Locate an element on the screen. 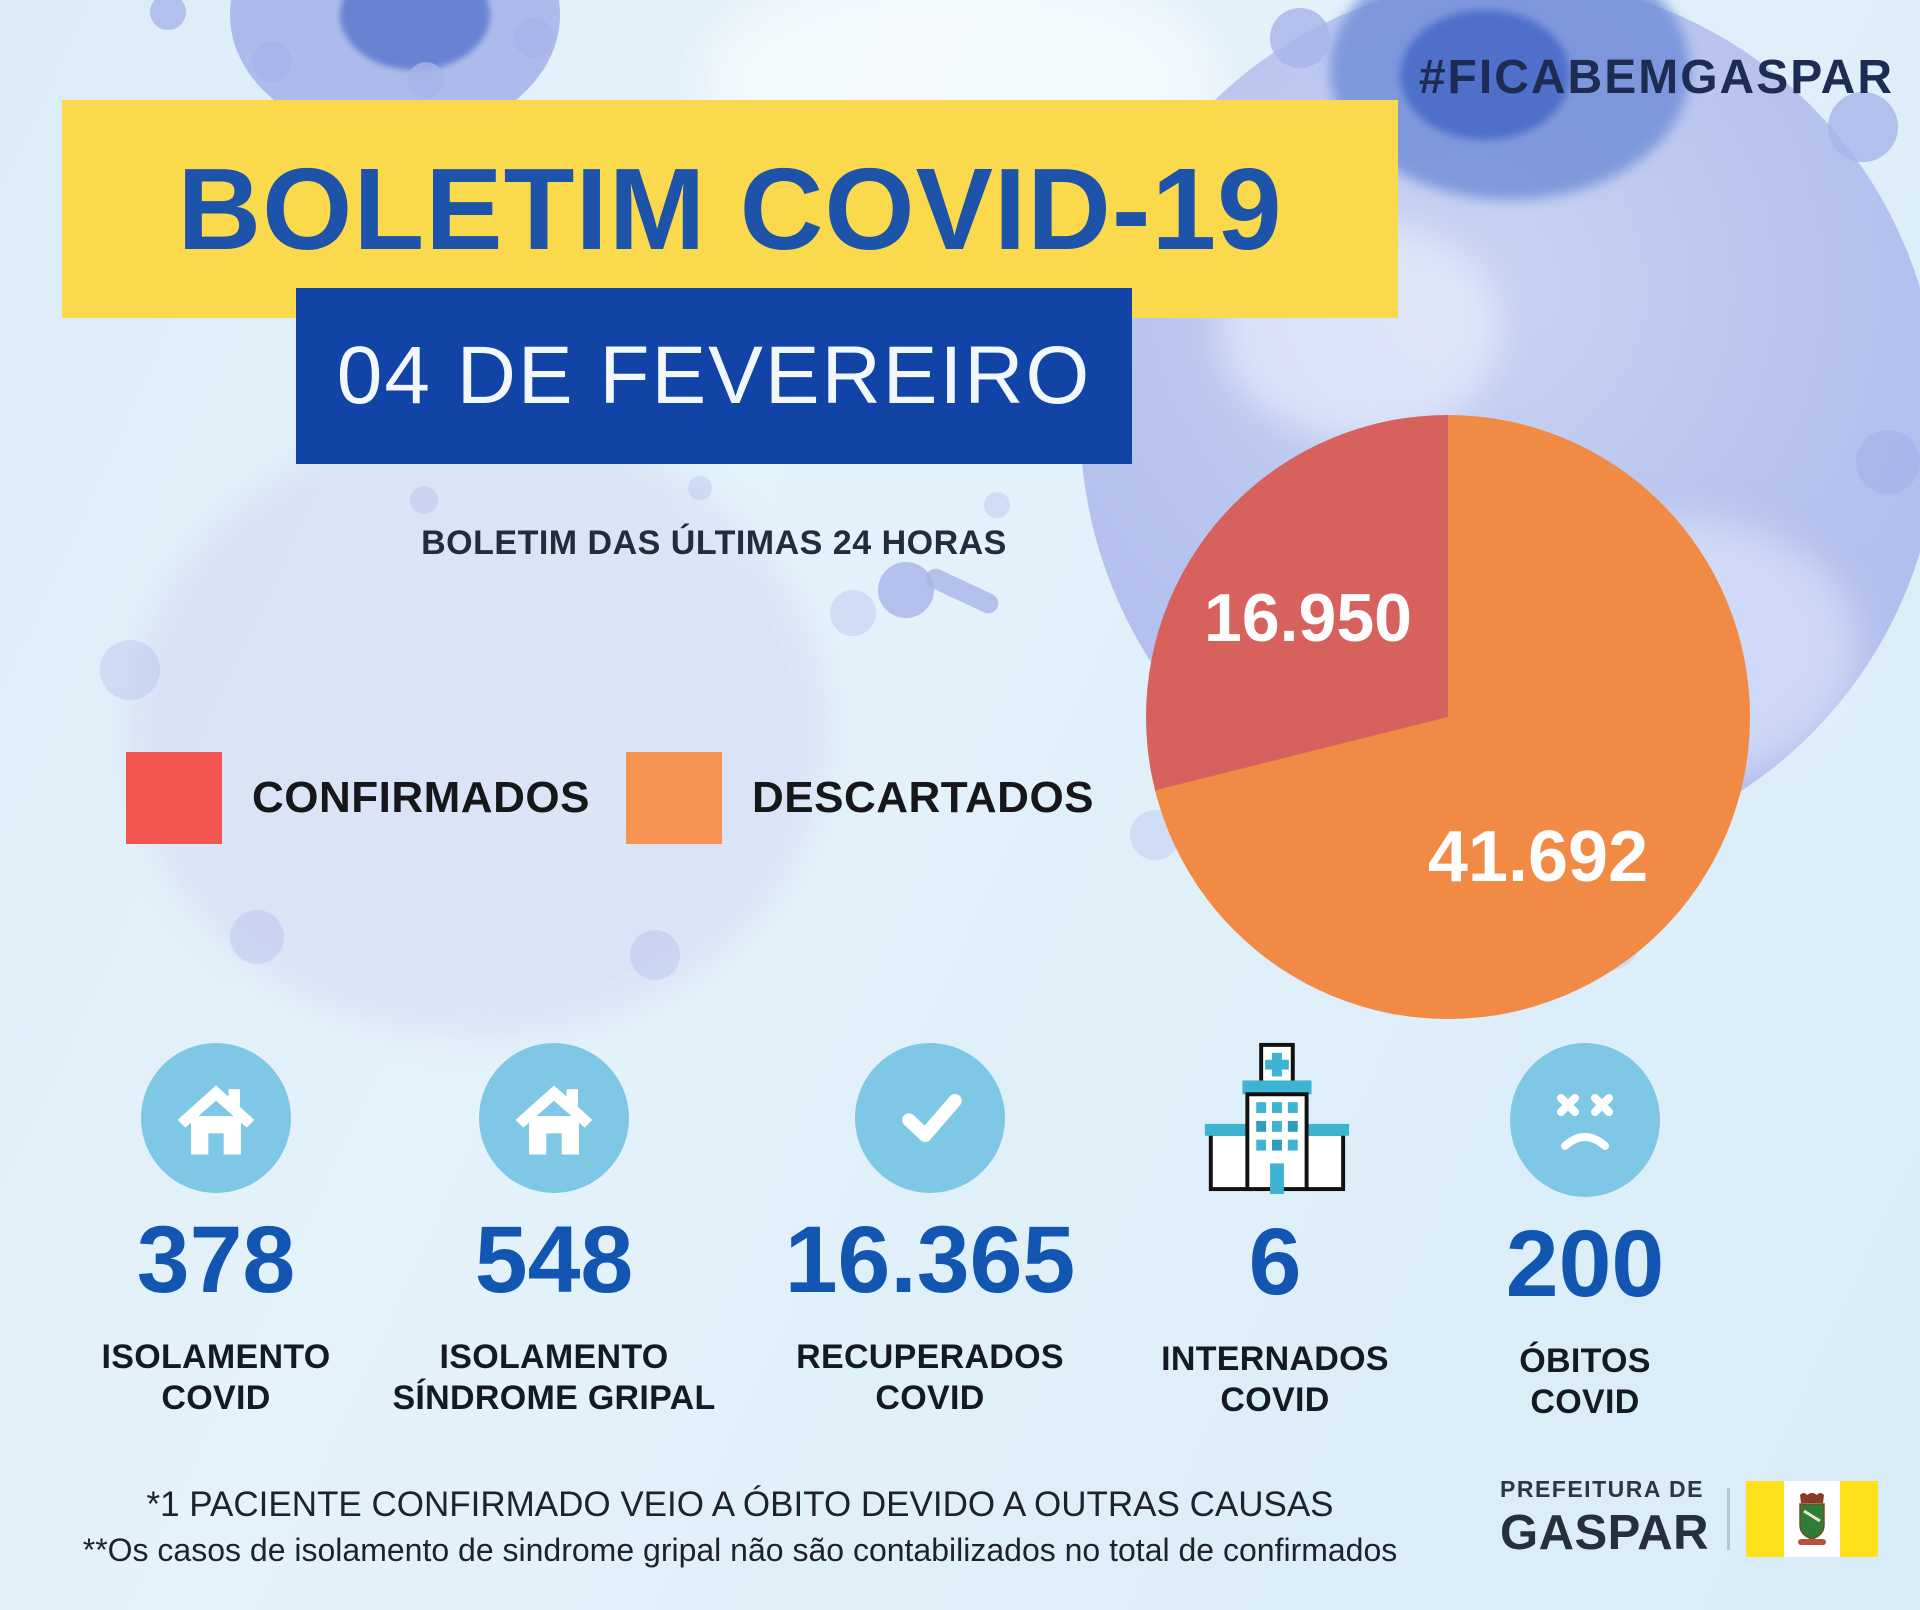 The image size is (1920, 1610). check-icon is located at coordinates (930, 1118).